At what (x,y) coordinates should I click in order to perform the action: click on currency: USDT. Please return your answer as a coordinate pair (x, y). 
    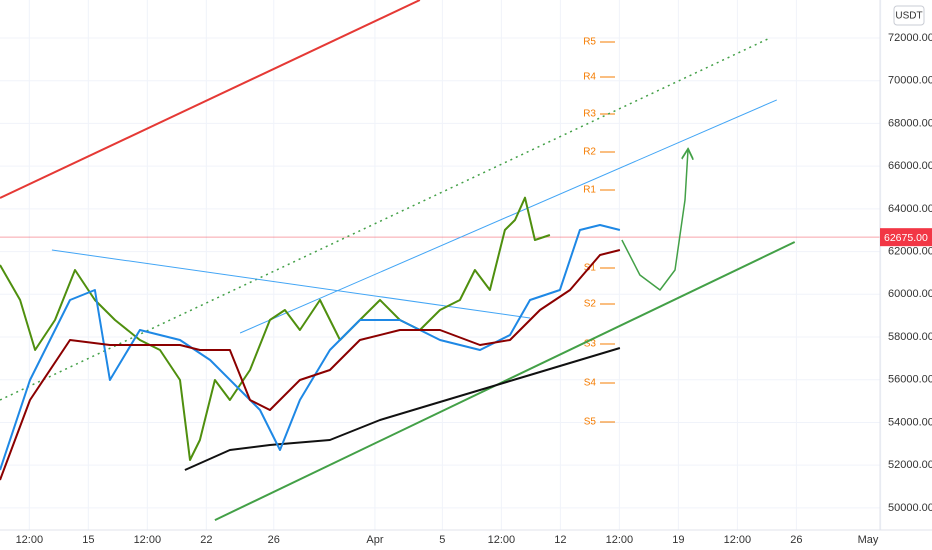
    Looking at the image, I should click on (908, 16).